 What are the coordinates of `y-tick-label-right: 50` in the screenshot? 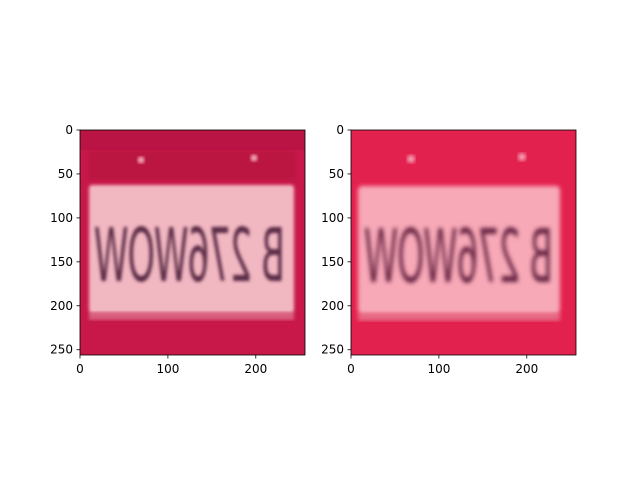 It's located at (336, 174).